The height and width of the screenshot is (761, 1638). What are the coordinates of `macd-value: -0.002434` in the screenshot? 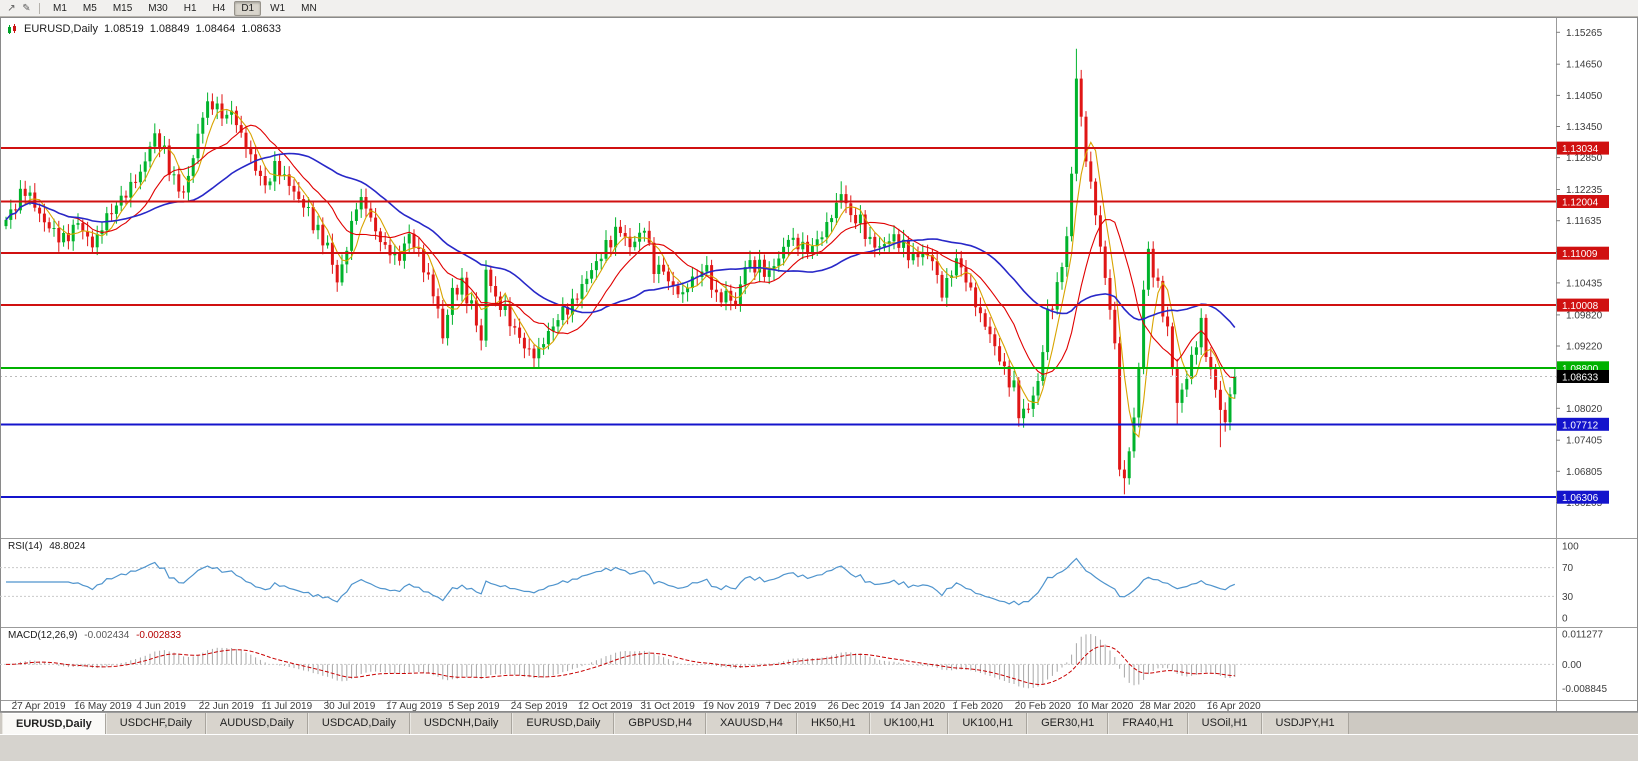 It's located at (107, 635).